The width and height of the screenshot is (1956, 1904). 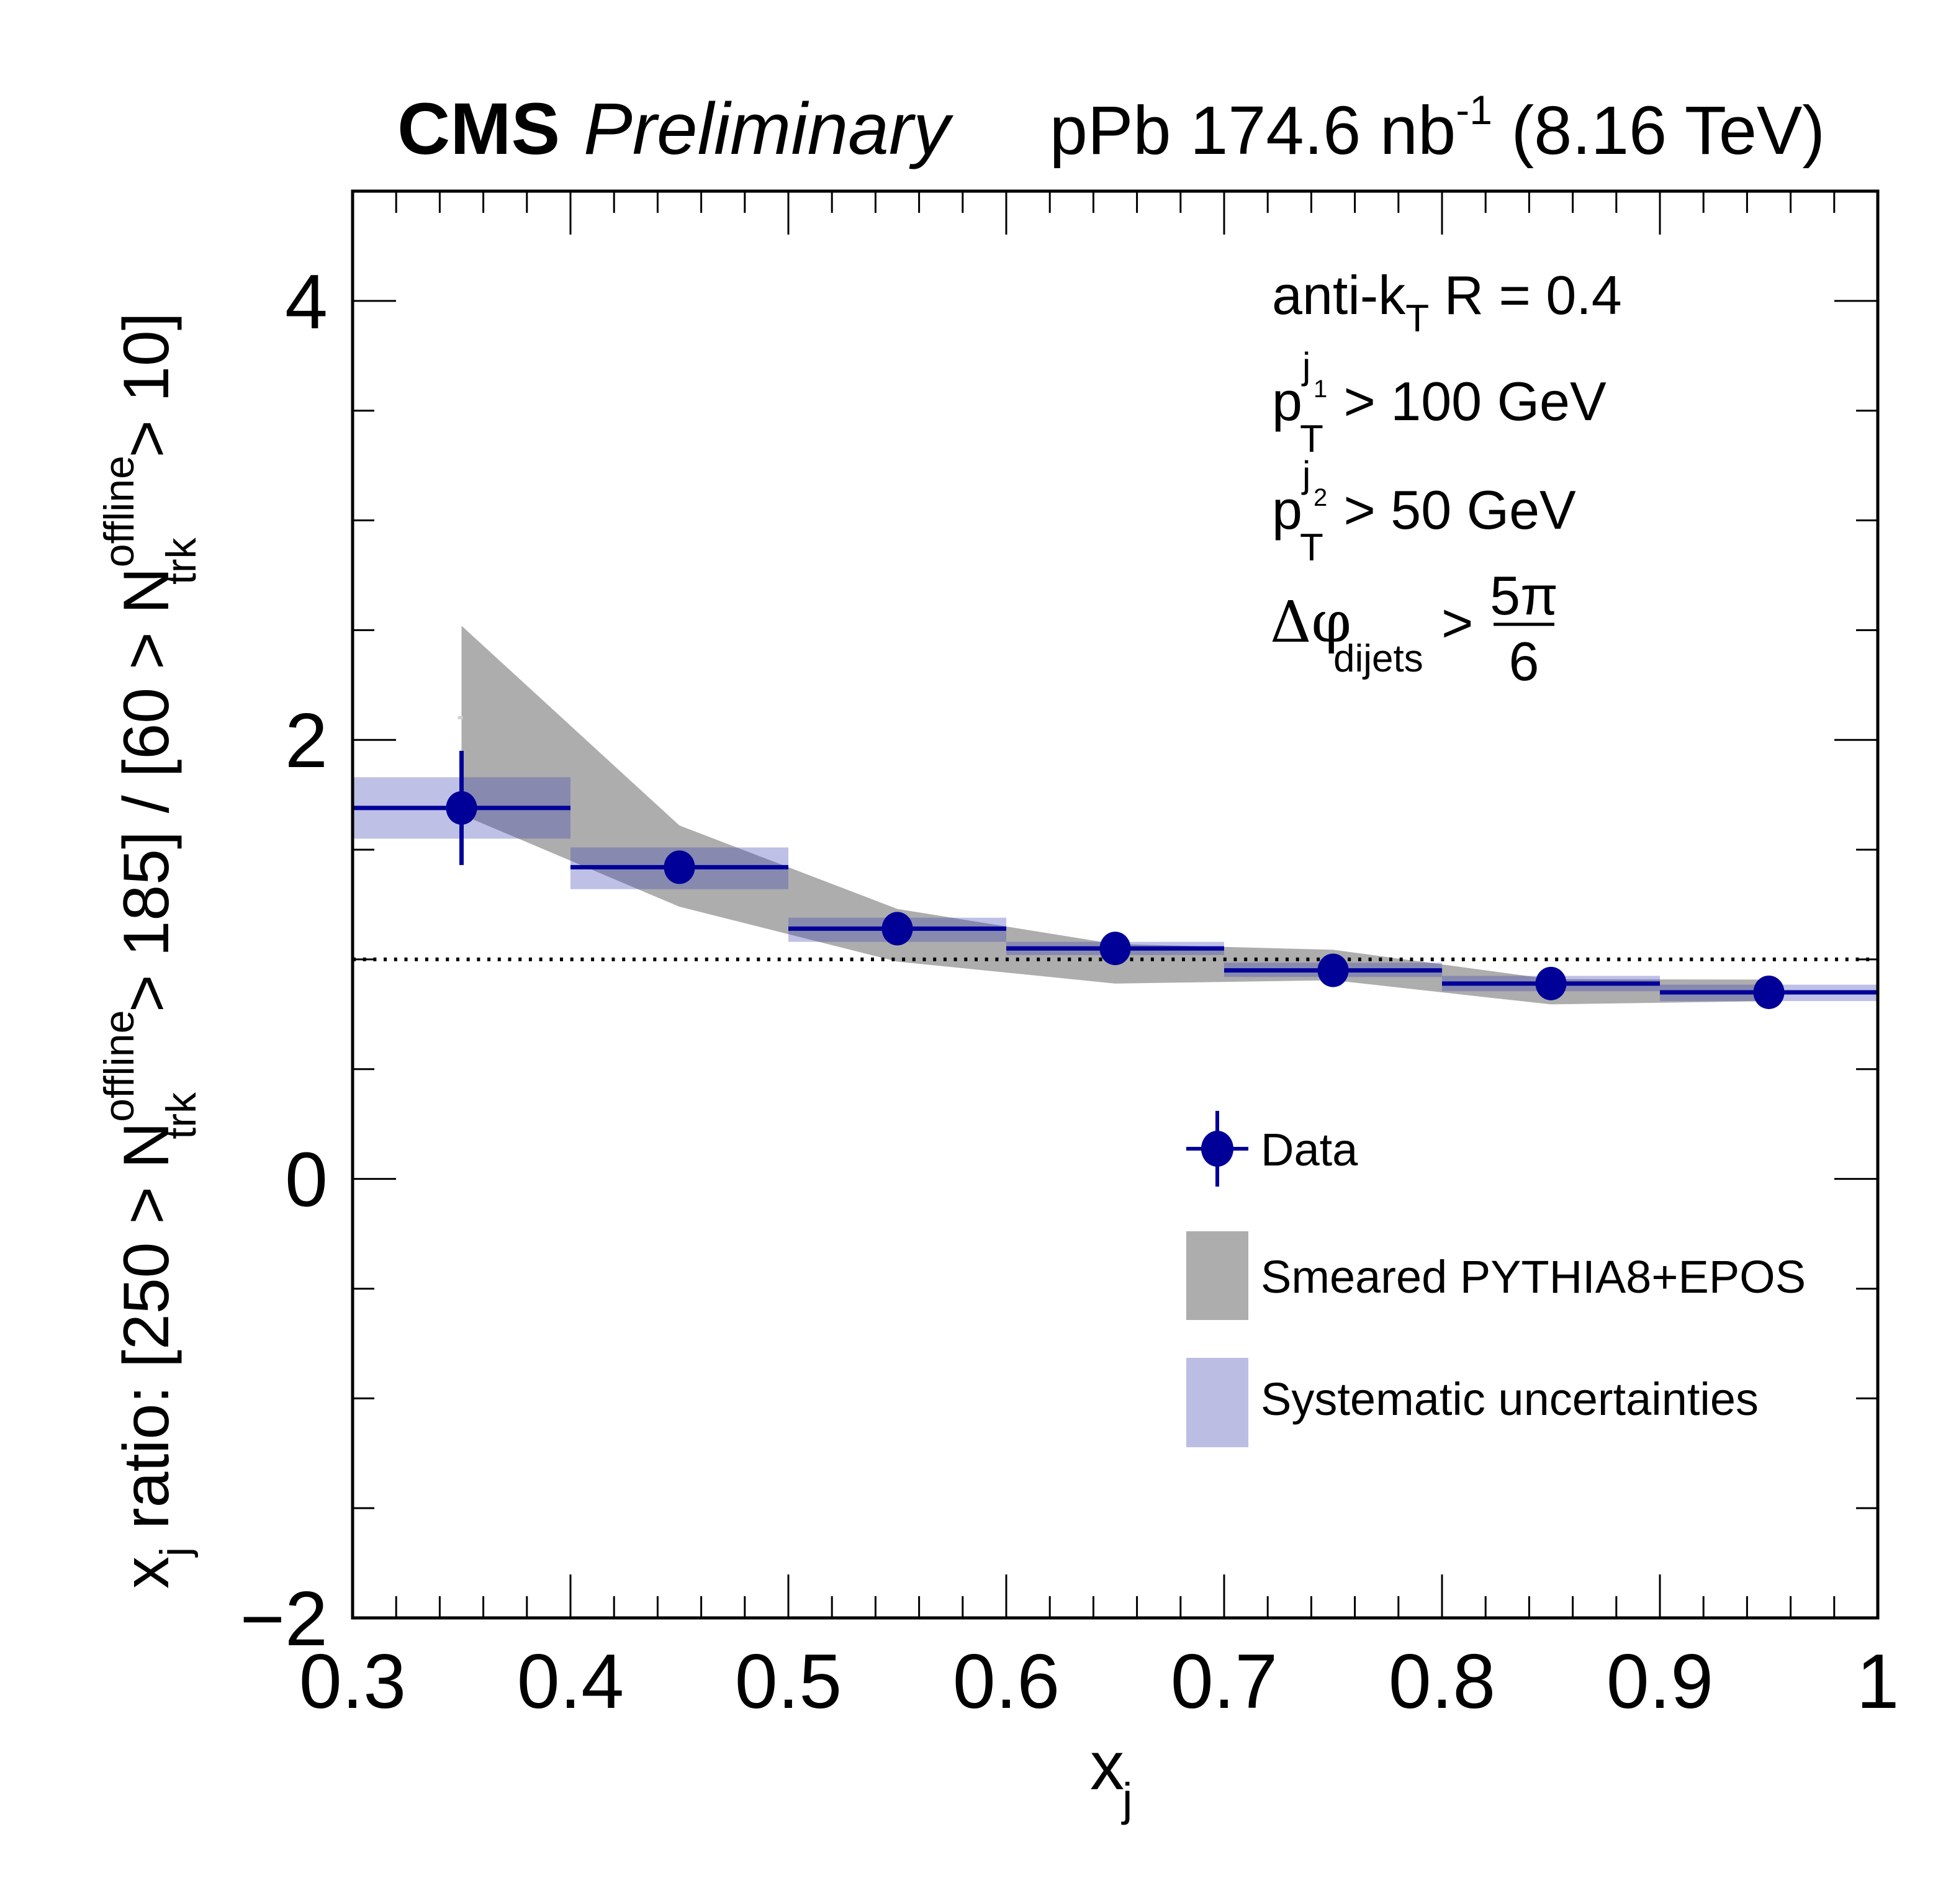 What do you see at coordinates (1878, 1682) in the screenshot?
I see `x-tick-label: 1` at bounding box center [1878, 1682].